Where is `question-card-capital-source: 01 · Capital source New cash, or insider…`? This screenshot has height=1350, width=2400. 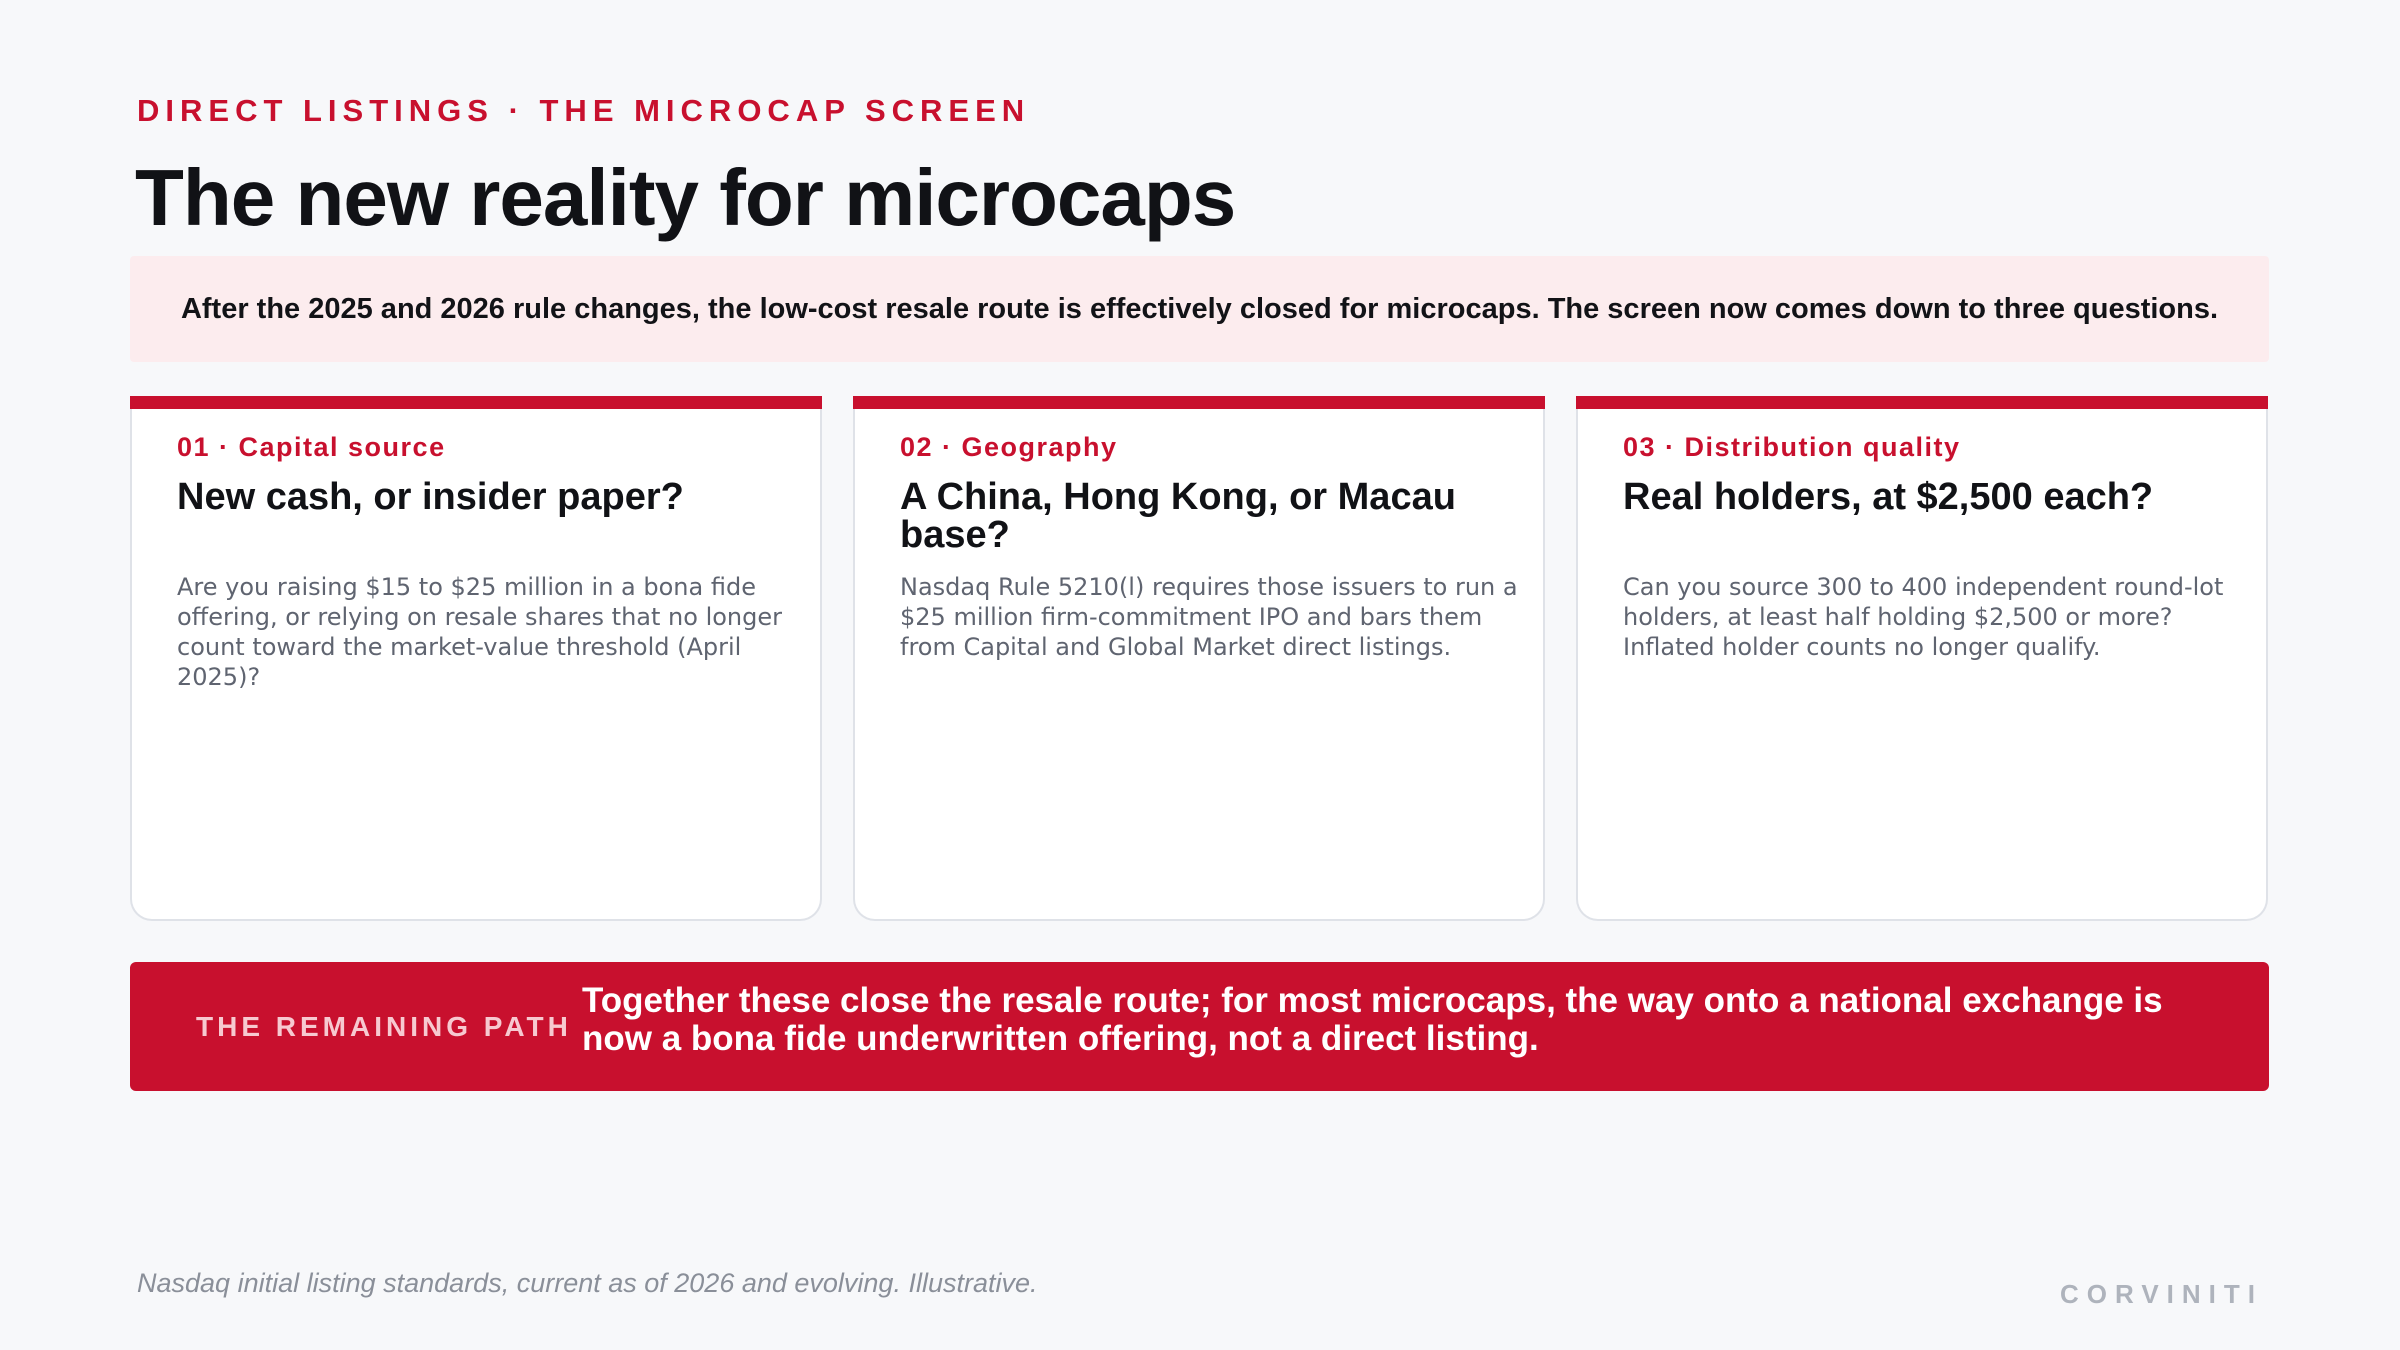 question-card-capital-source: 01 · Capital source New cash, or insider… is located at coordinates (476, 658).